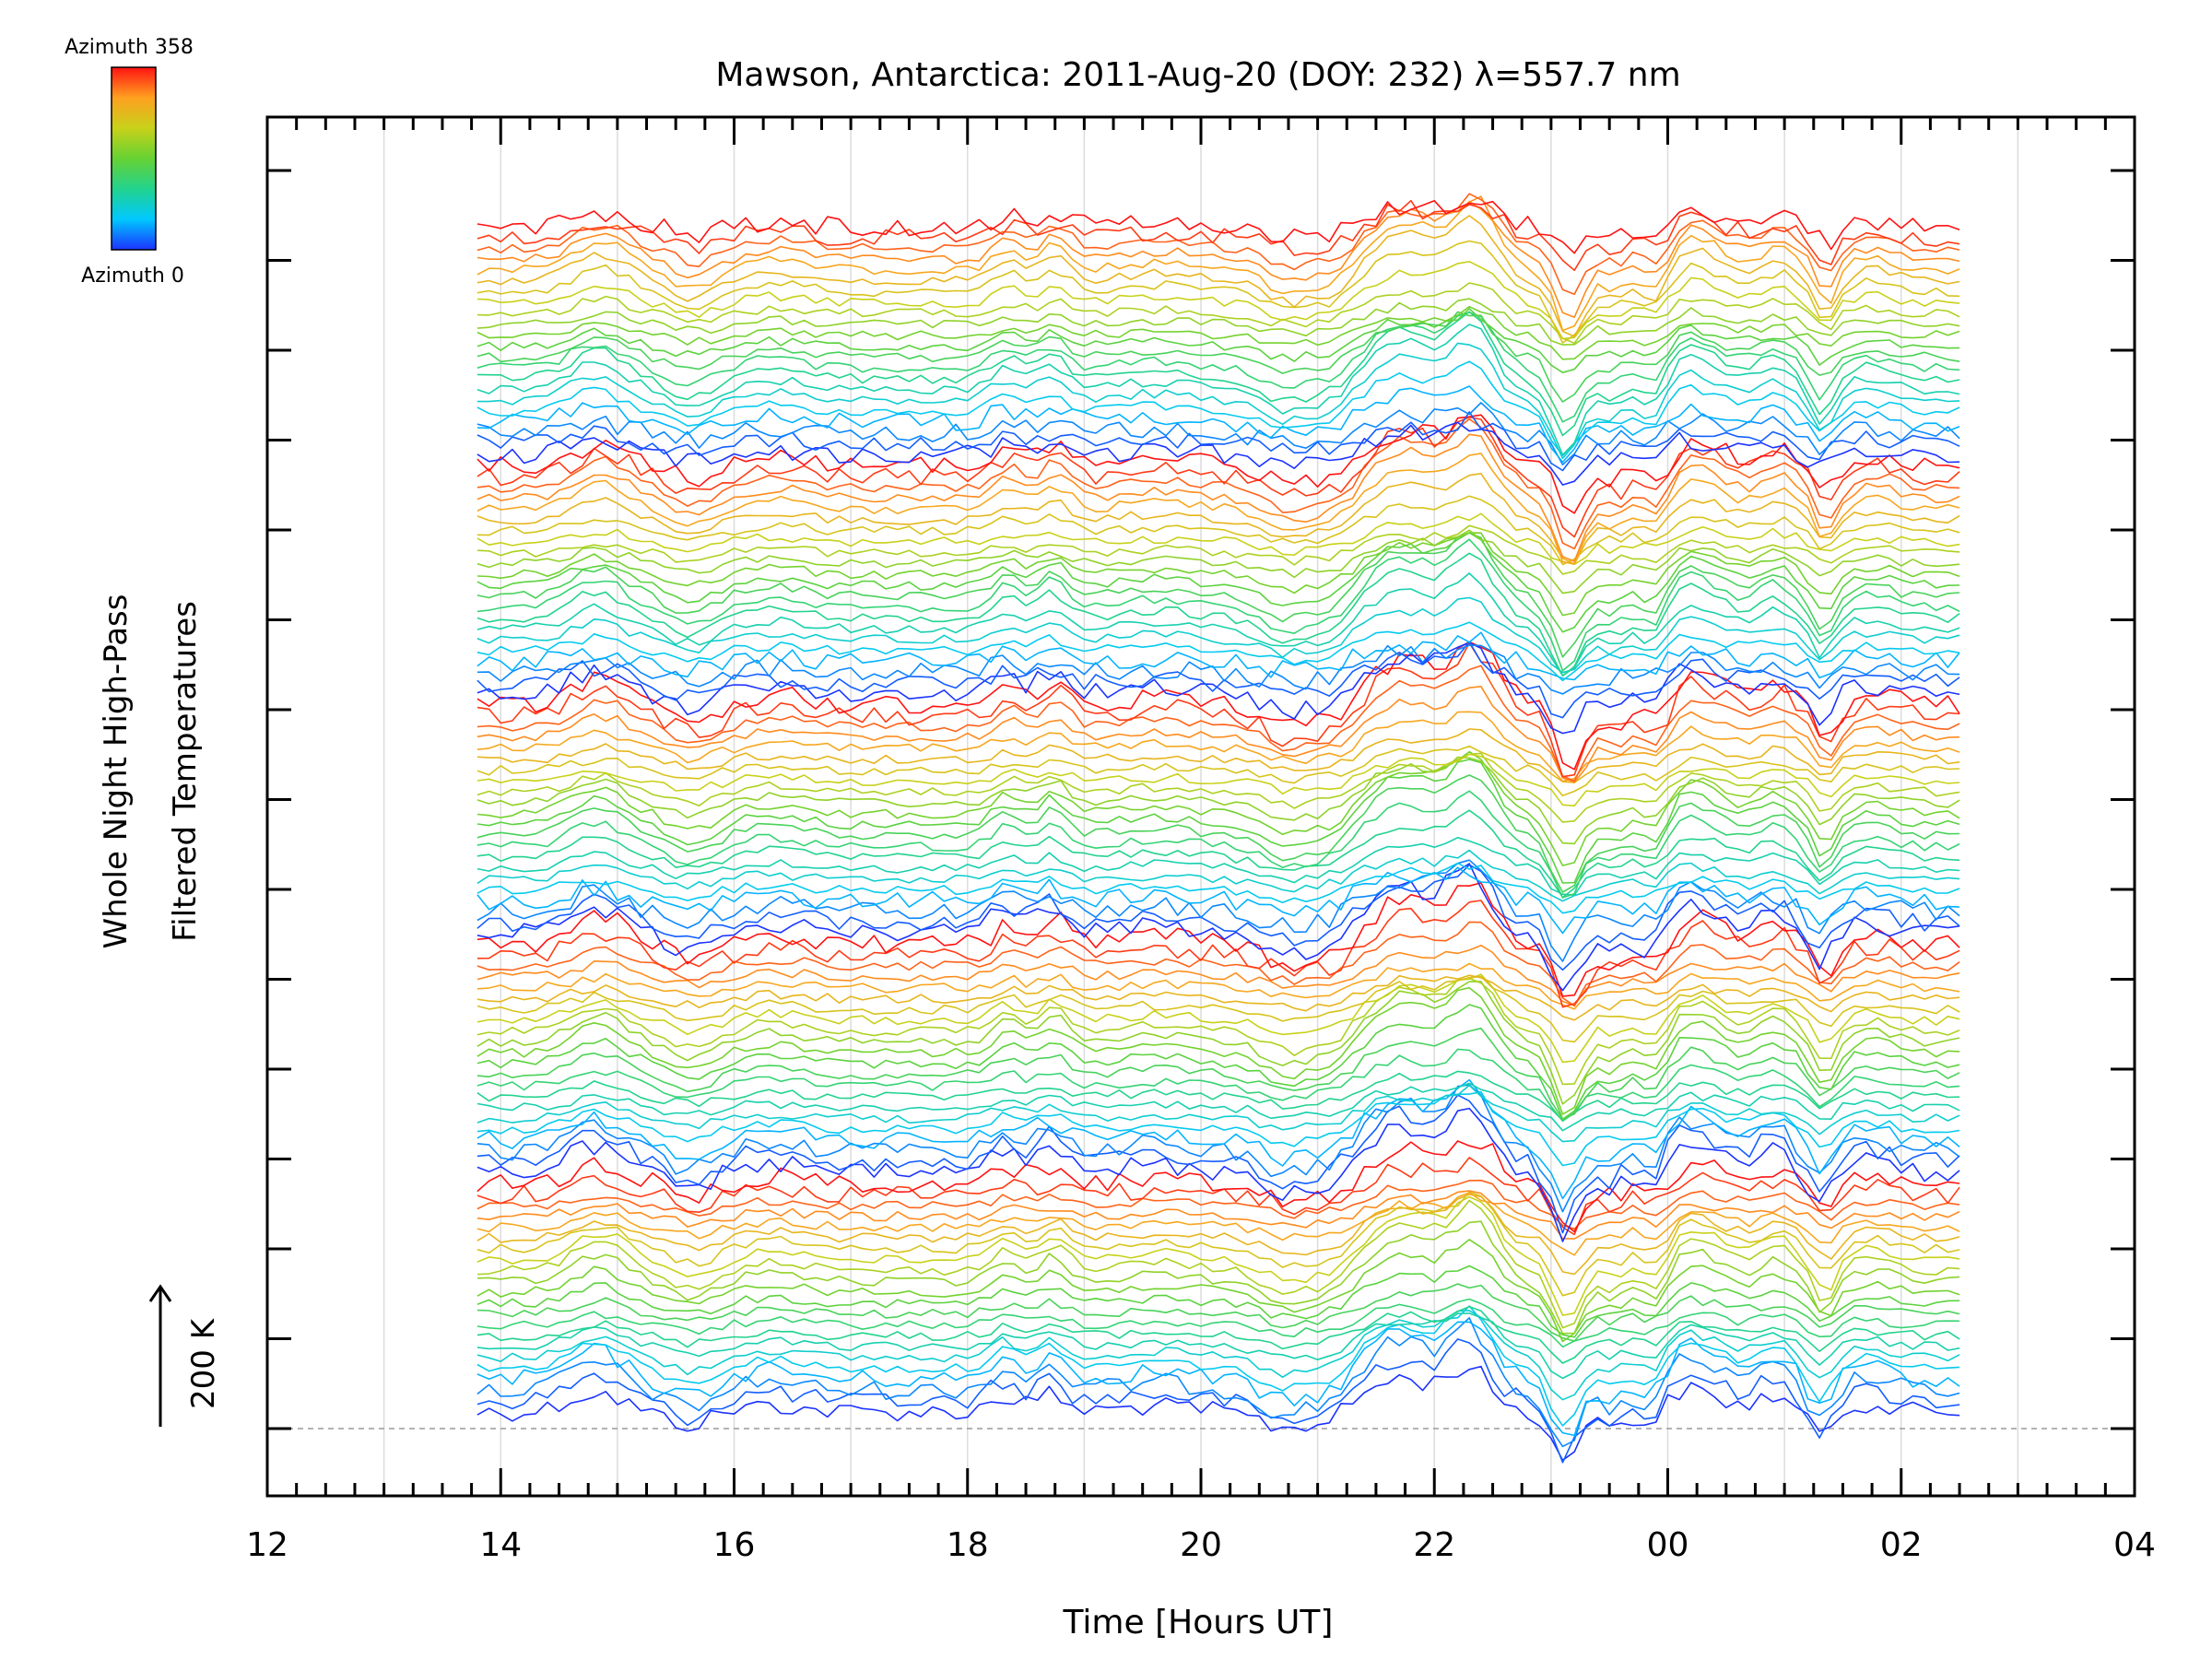  I want to click on x-axis-label: Time [Hours UT], so click(1198, 1622).